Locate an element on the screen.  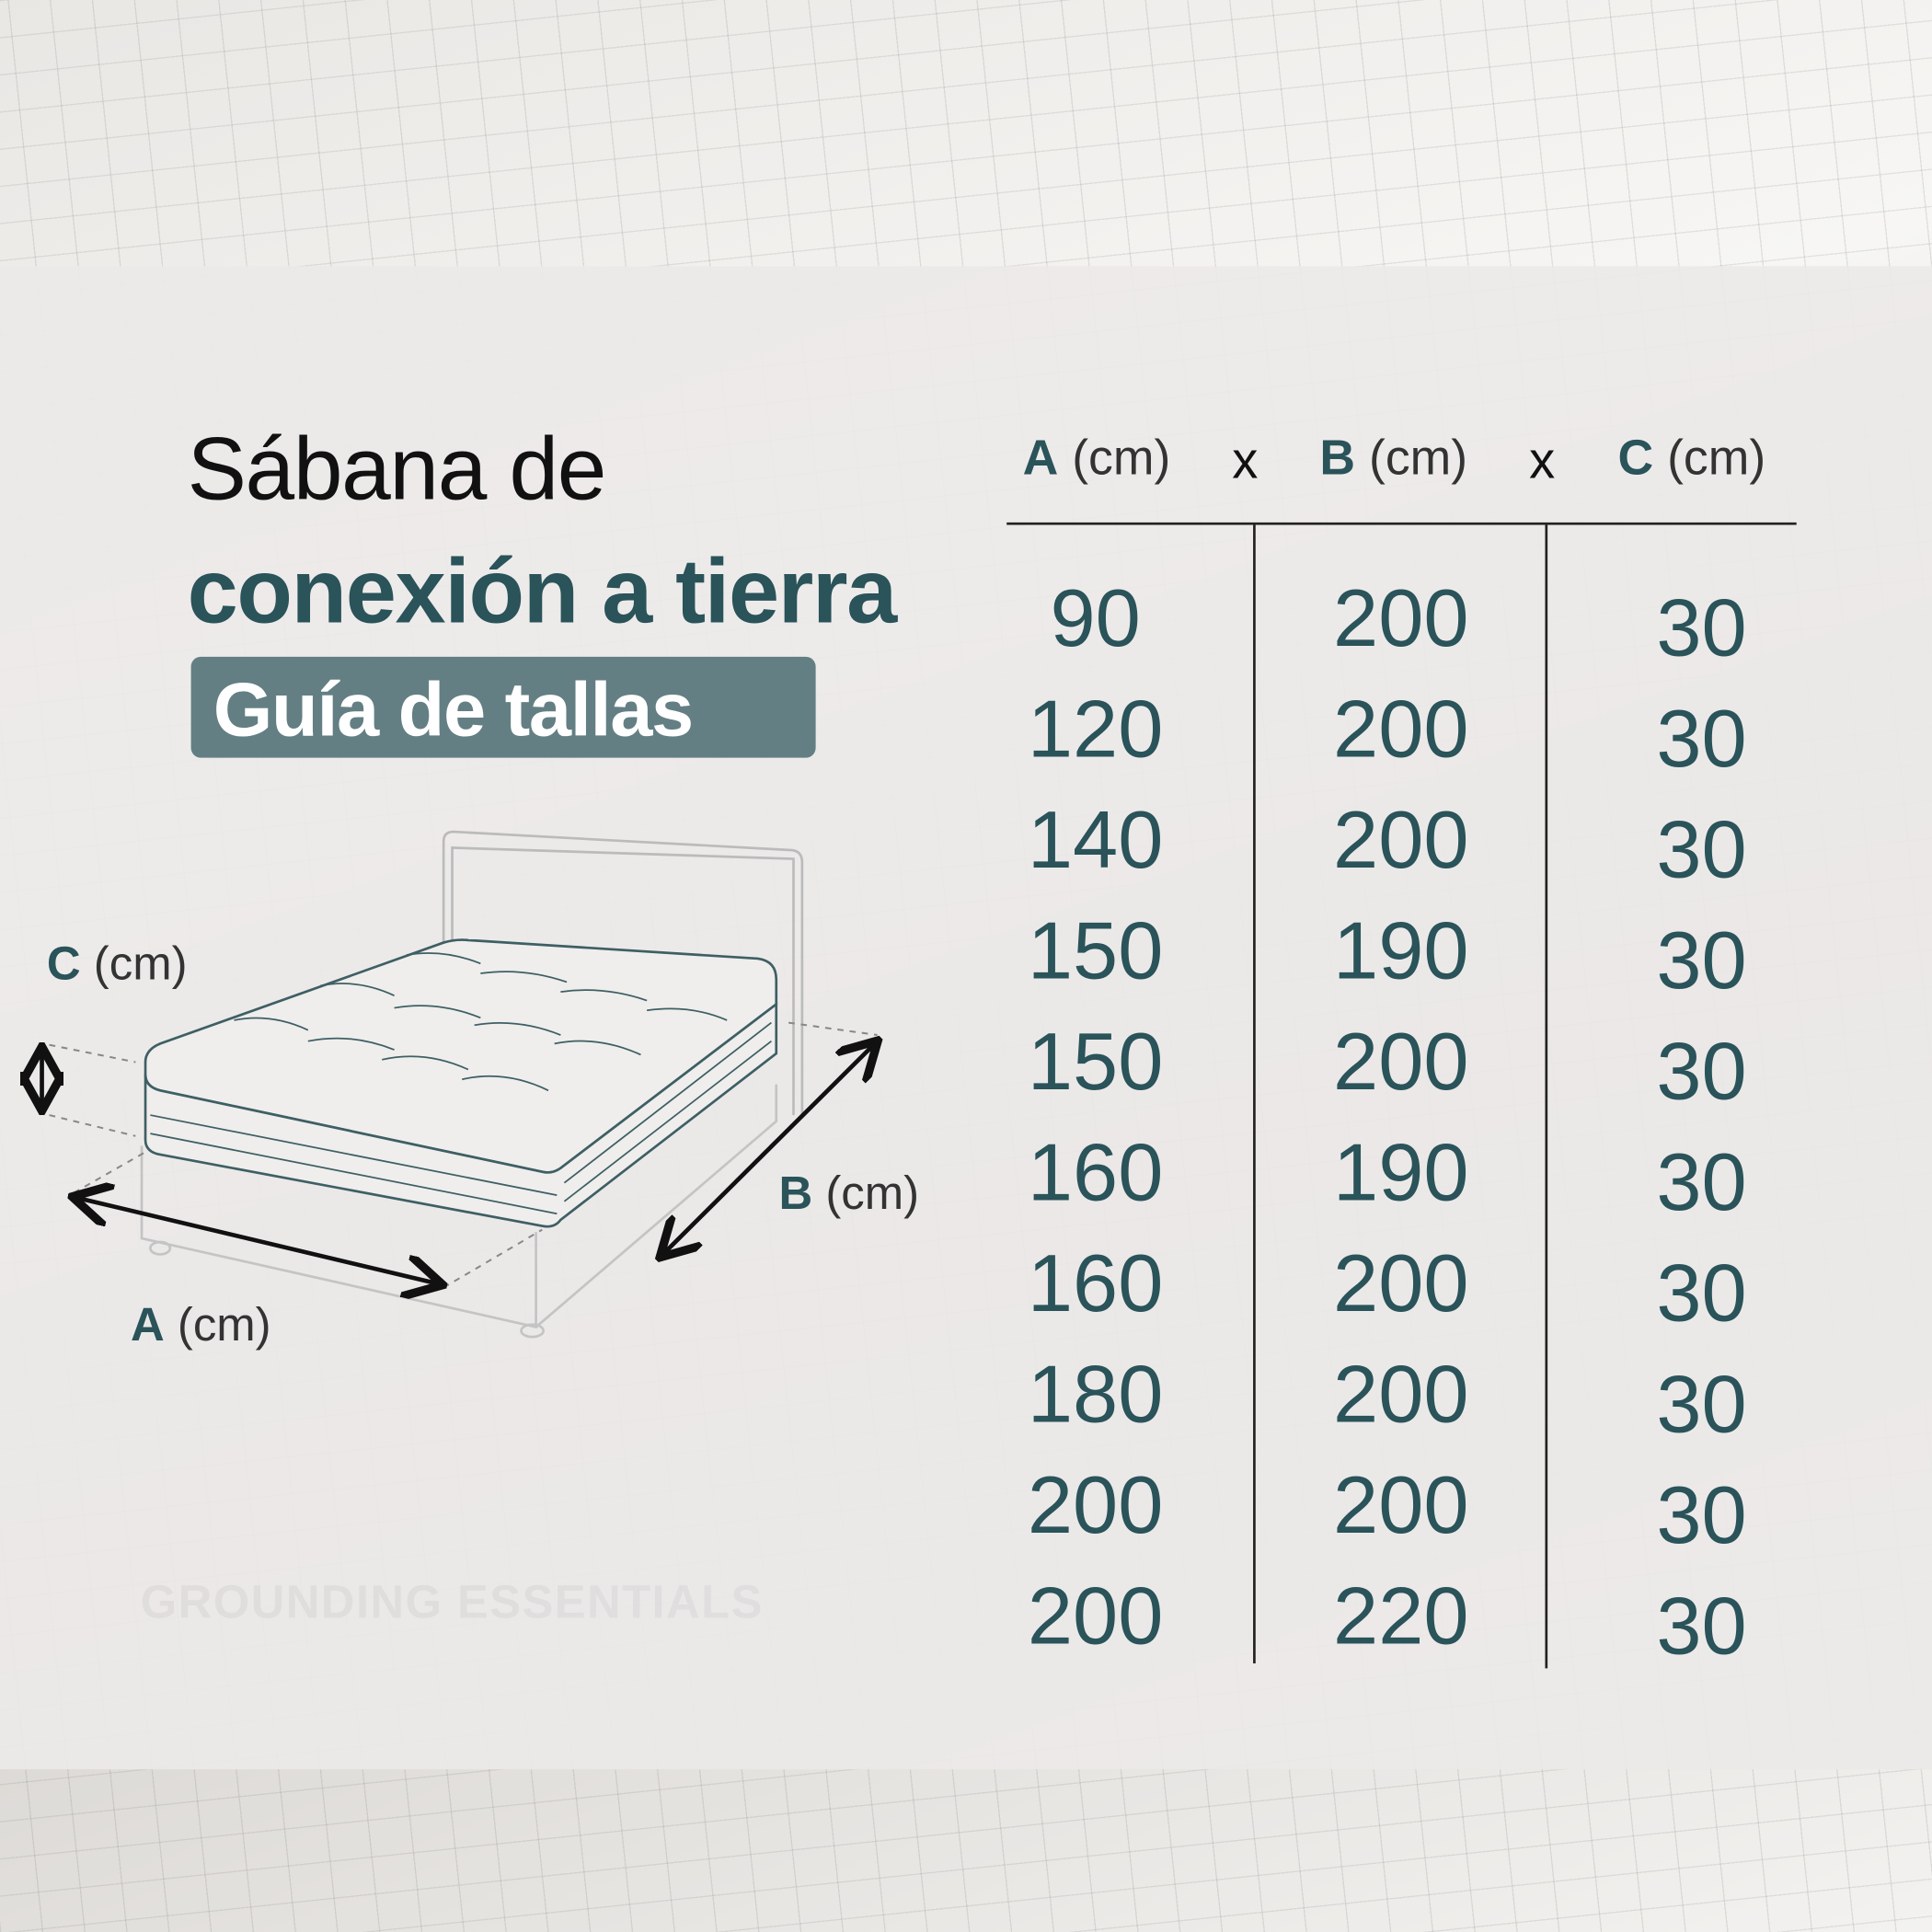
table-cell-b: 220 is located at coordinates (1401, 1616).